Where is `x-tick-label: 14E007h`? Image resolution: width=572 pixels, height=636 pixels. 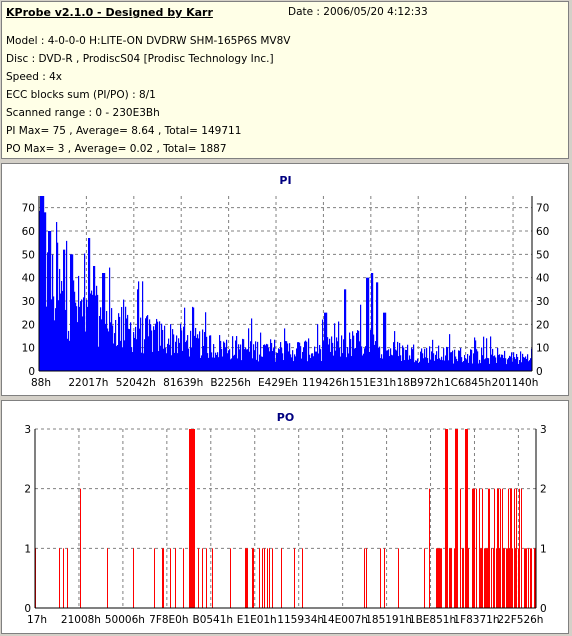 x-tick-label: 14E007h is located at coordinates (344, 620).